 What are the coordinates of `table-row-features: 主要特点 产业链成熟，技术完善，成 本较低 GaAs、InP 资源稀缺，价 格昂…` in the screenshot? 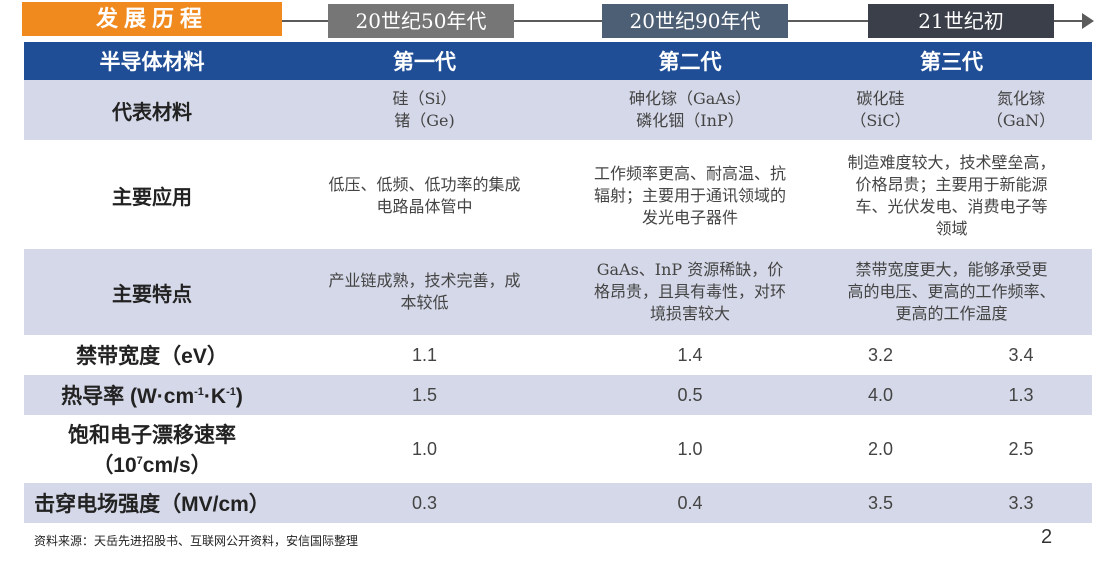 It's located at (558, 292).